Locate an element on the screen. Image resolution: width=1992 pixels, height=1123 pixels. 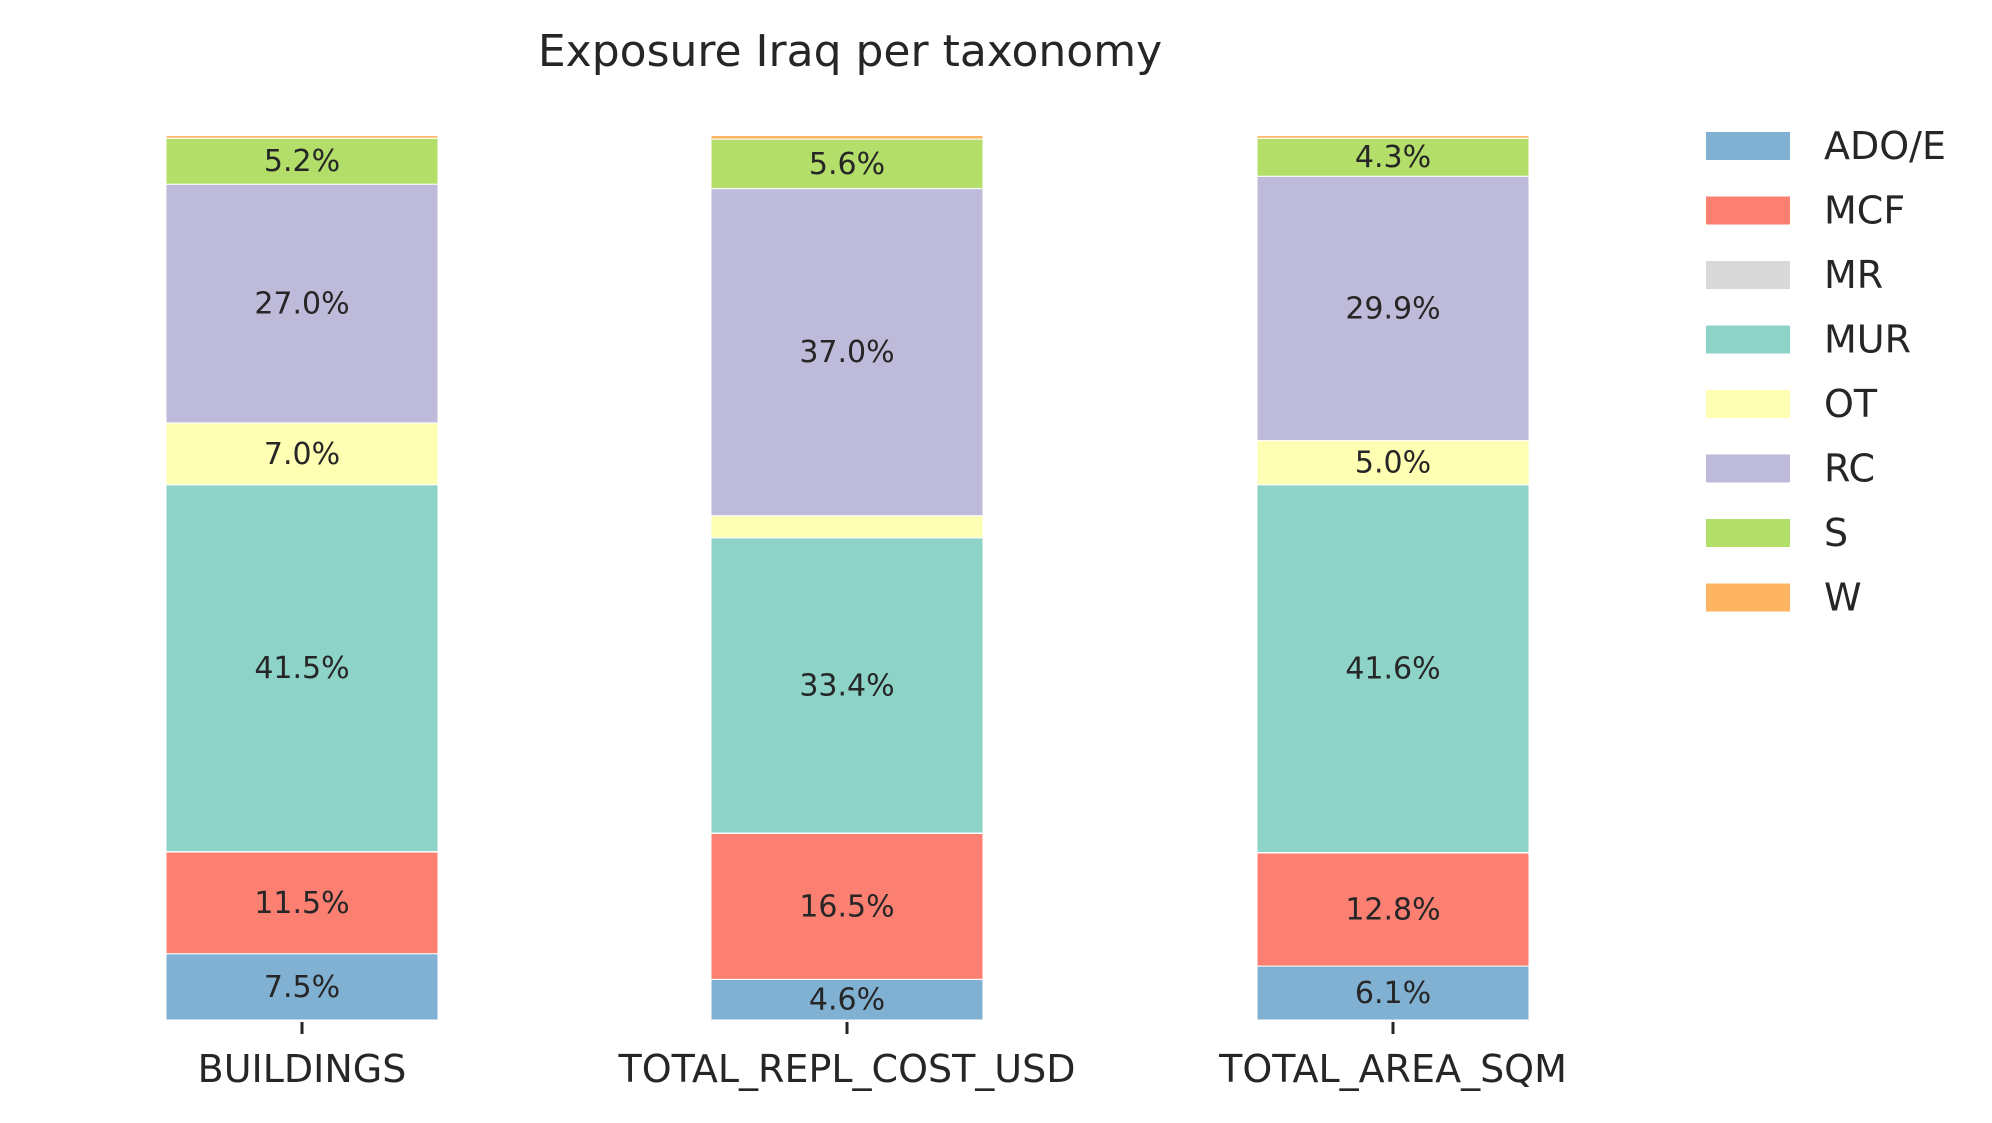
data-label: 16.5% is located at coordinates (846, 906).